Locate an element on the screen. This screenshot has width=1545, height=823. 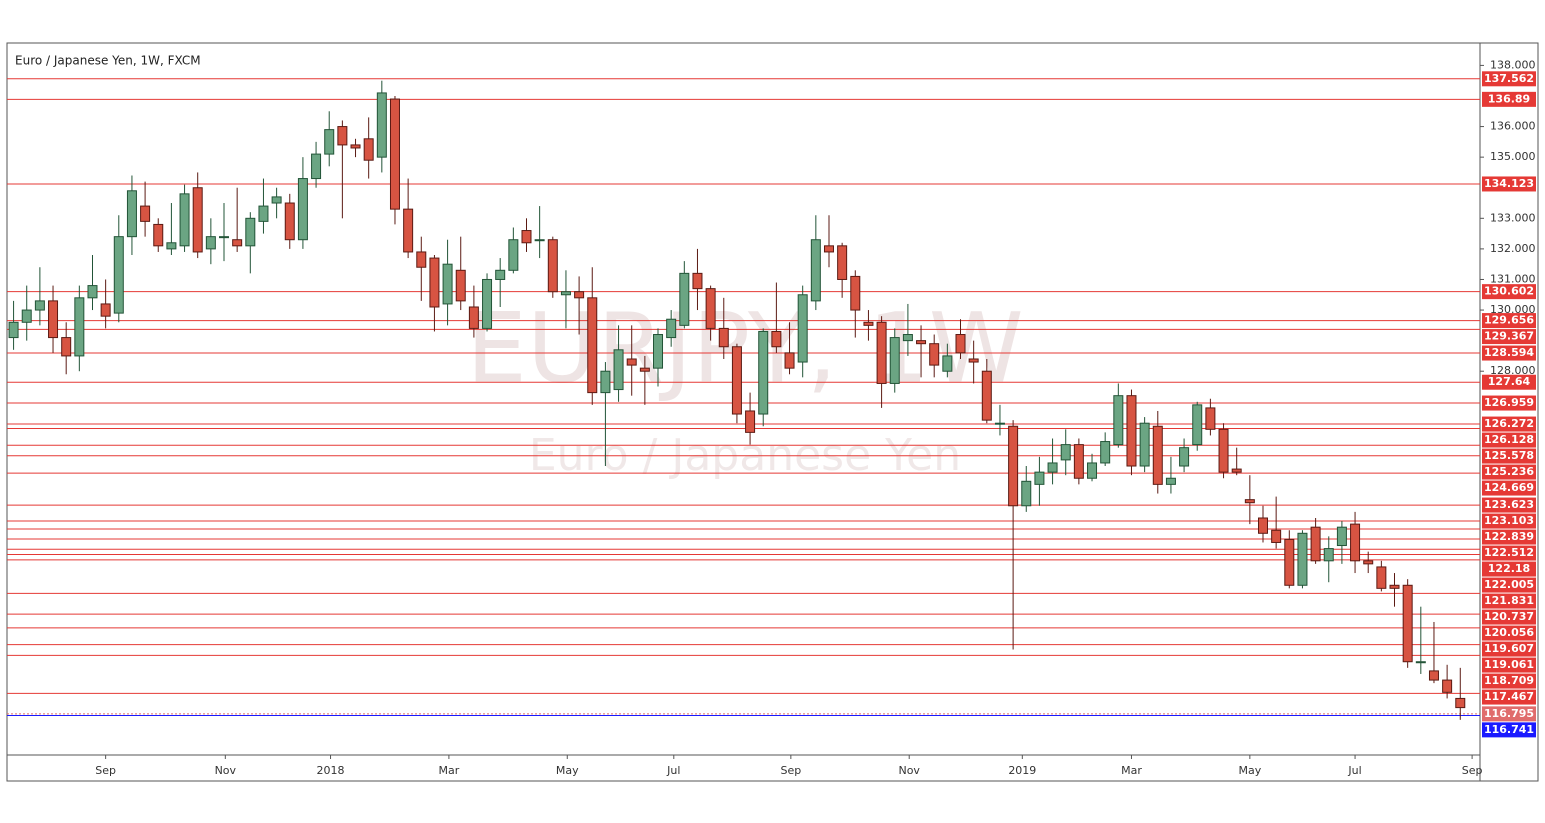
level-label: 122.005 is located at coordinates (1509, 584).